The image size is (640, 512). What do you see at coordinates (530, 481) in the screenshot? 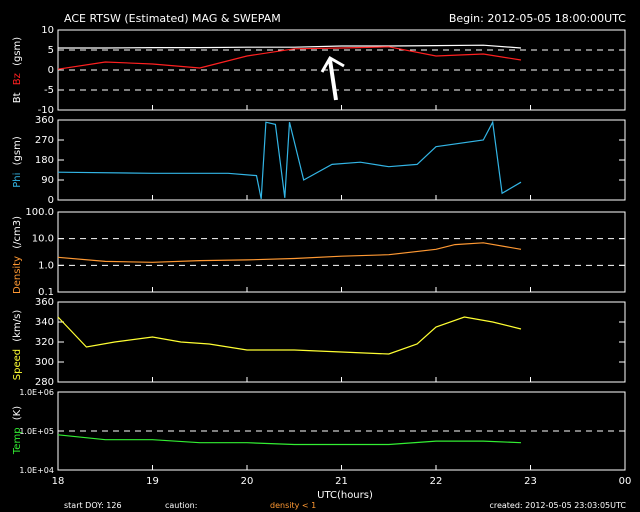
I see `xtick-label: 23` at bounding box center [530, 481].